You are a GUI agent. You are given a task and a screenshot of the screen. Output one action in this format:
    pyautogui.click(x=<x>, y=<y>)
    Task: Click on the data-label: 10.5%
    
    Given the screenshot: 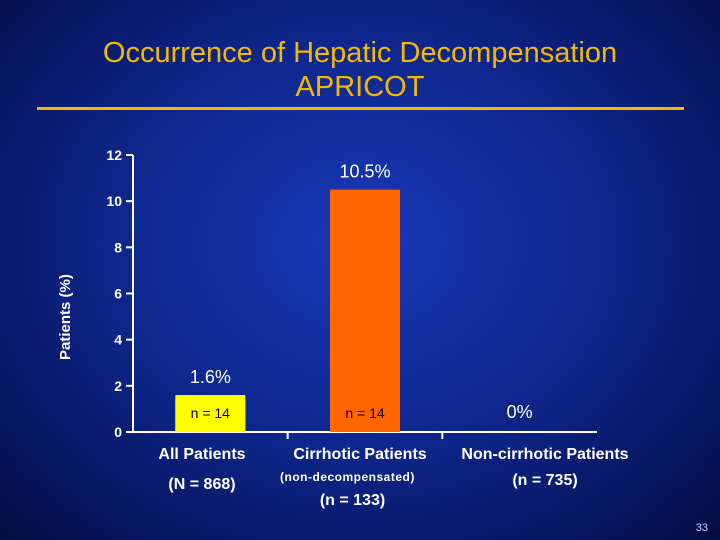 What is the action you would take?
    pyautogui.click(x=364, y=172)
    